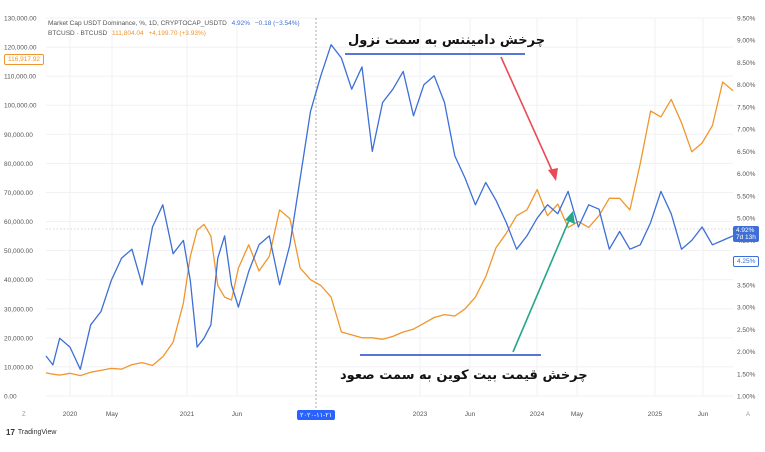 The width and height of the screenshot is (765, 452). I want to click on left-axis-tick: 60,000.00, so click(18, 222).